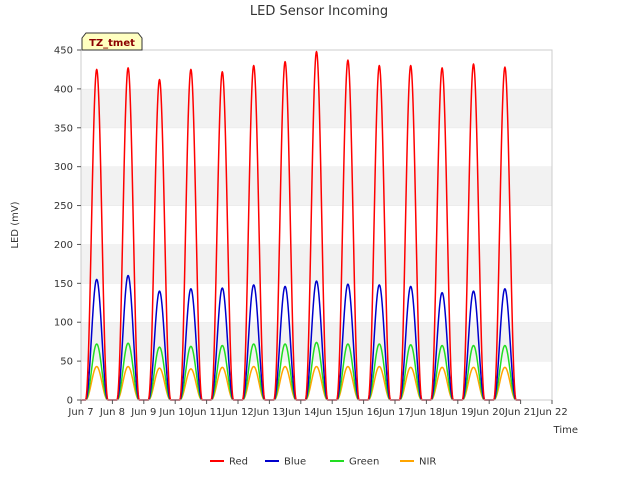  Describe the element at coordinates (63, 128) in the screenshot. I see `y-tick-label: 350` at that location.